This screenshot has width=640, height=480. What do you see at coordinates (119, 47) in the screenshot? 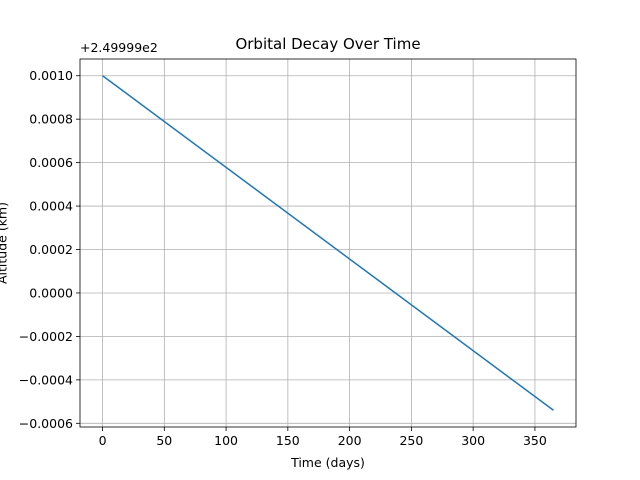
I see `y-offset-text: +2.49999e2` at bounding box center [119, 47].